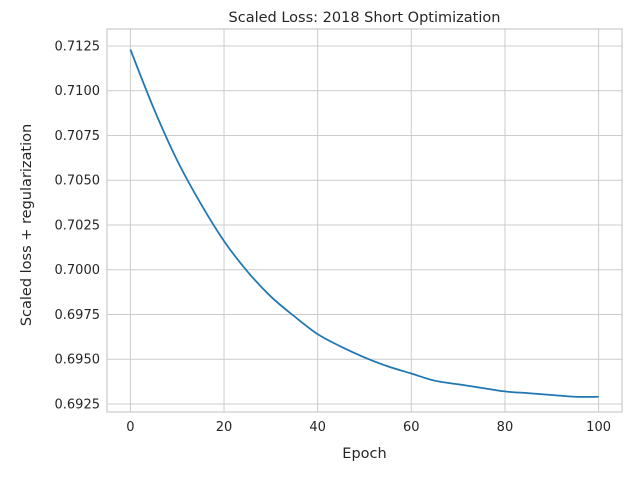 The width and height of the screenshot is (640, 480). Describe the element at coordinates (364, 454) in the screenshot. I see `x-axis-label: Epoch` at that location.